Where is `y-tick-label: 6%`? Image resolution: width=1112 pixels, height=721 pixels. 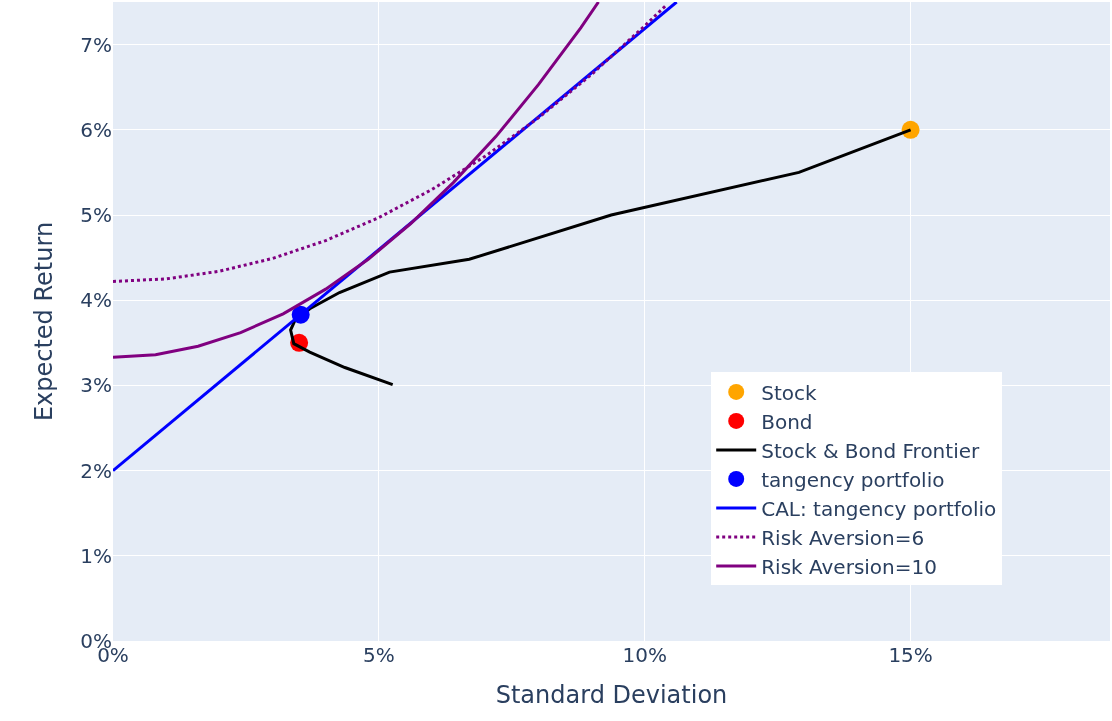 y-tick-label: 6% is located at coordinates (96, 129).